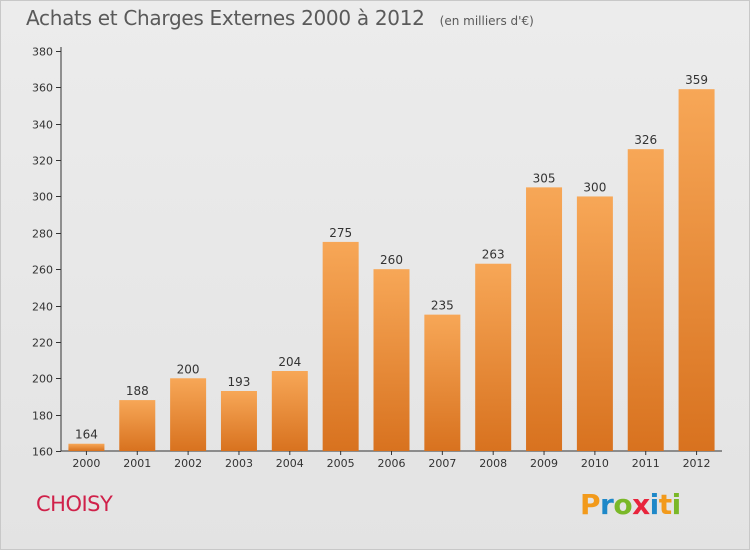 The height and width of the screenshot is (550, 750). Describe the element at coordinates (42, 307) in the screenshot. I see `y-tick-label: 240` at that location.